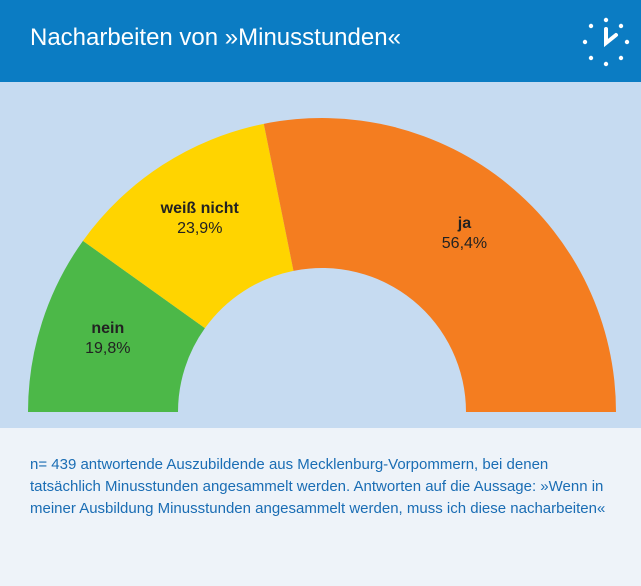 The height and width of the screenshot is (586, 641). Describe the element at coordinates (215, 37) in the screenshot. I see `chart-title: Nacharbeiten von »Minusstunden«` at that location.